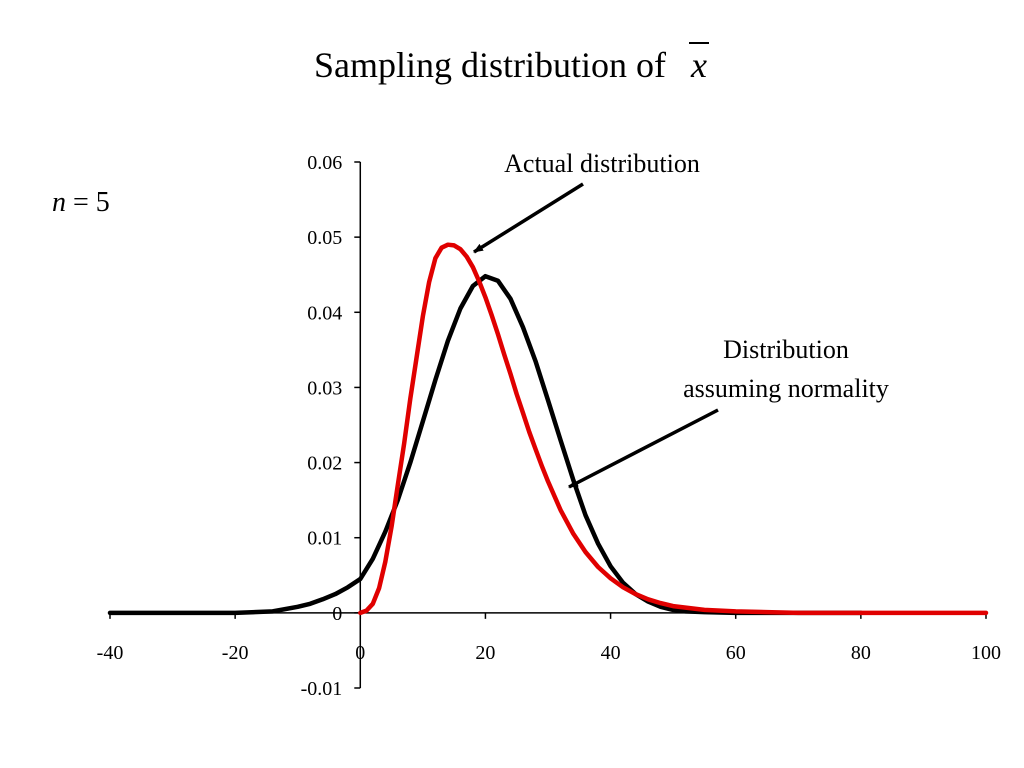 The image size is (1024, 768). I want to click on x-tick-label: 0, so click(360, 653).